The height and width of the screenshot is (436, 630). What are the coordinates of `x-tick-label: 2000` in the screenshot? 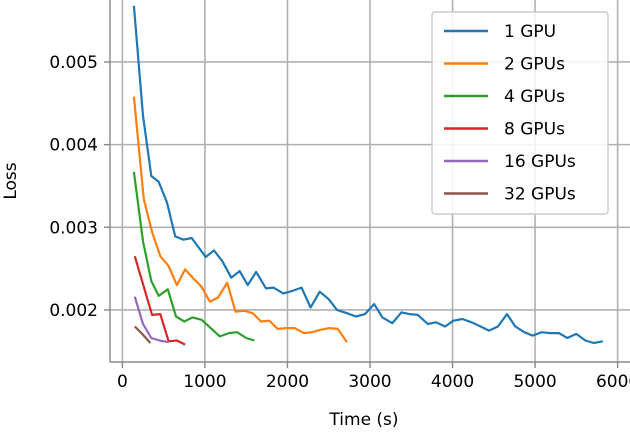 It's located at (287, 382).